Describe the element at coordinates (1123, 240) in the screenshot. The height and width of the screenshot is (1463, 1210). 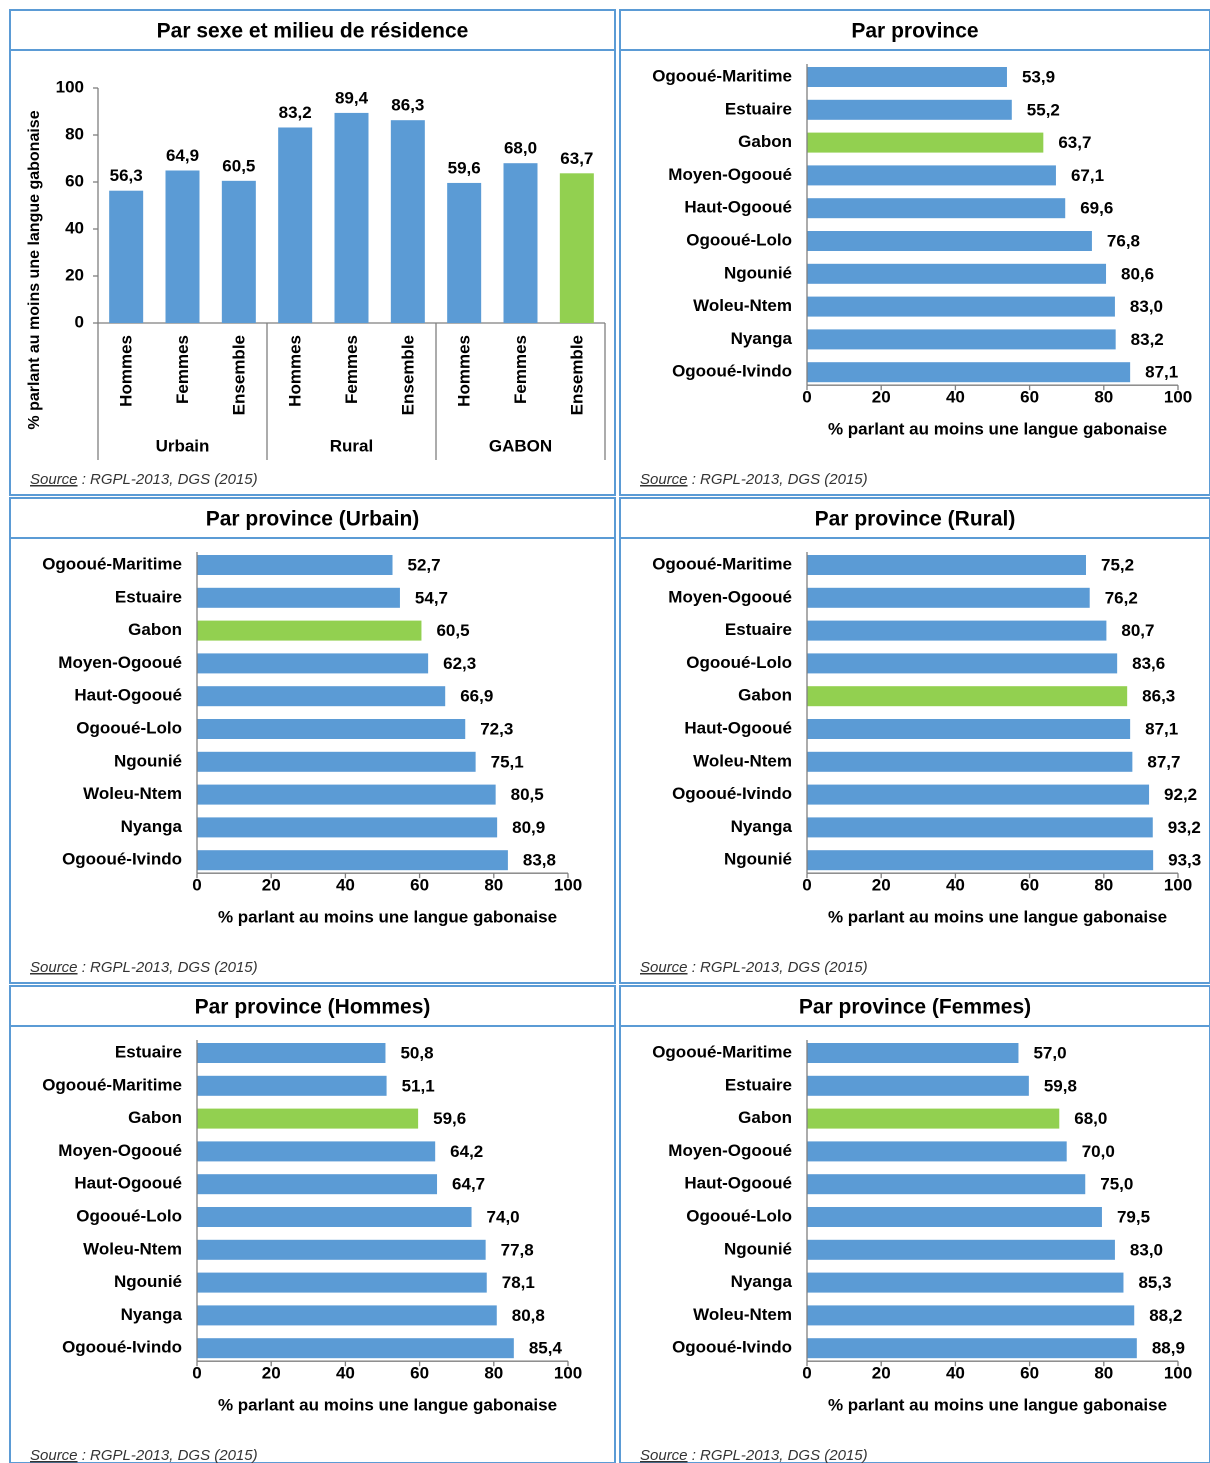
I see `value-label: 76,8` at that location.